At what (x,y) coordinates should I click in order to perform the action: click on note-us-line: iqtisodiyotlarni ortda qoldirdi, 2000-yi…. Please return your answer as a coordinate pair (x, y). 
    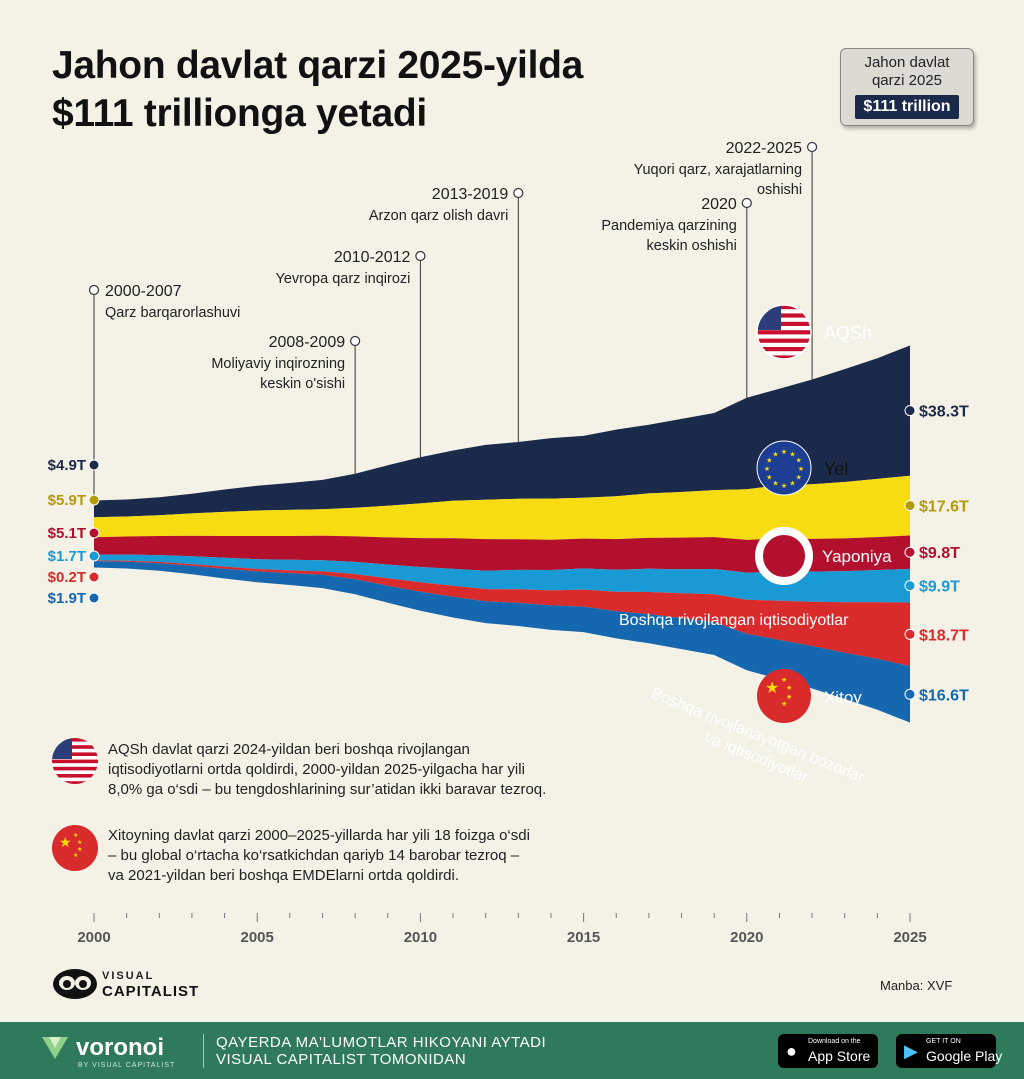
    Looking at the image, I should click on (316, 769).